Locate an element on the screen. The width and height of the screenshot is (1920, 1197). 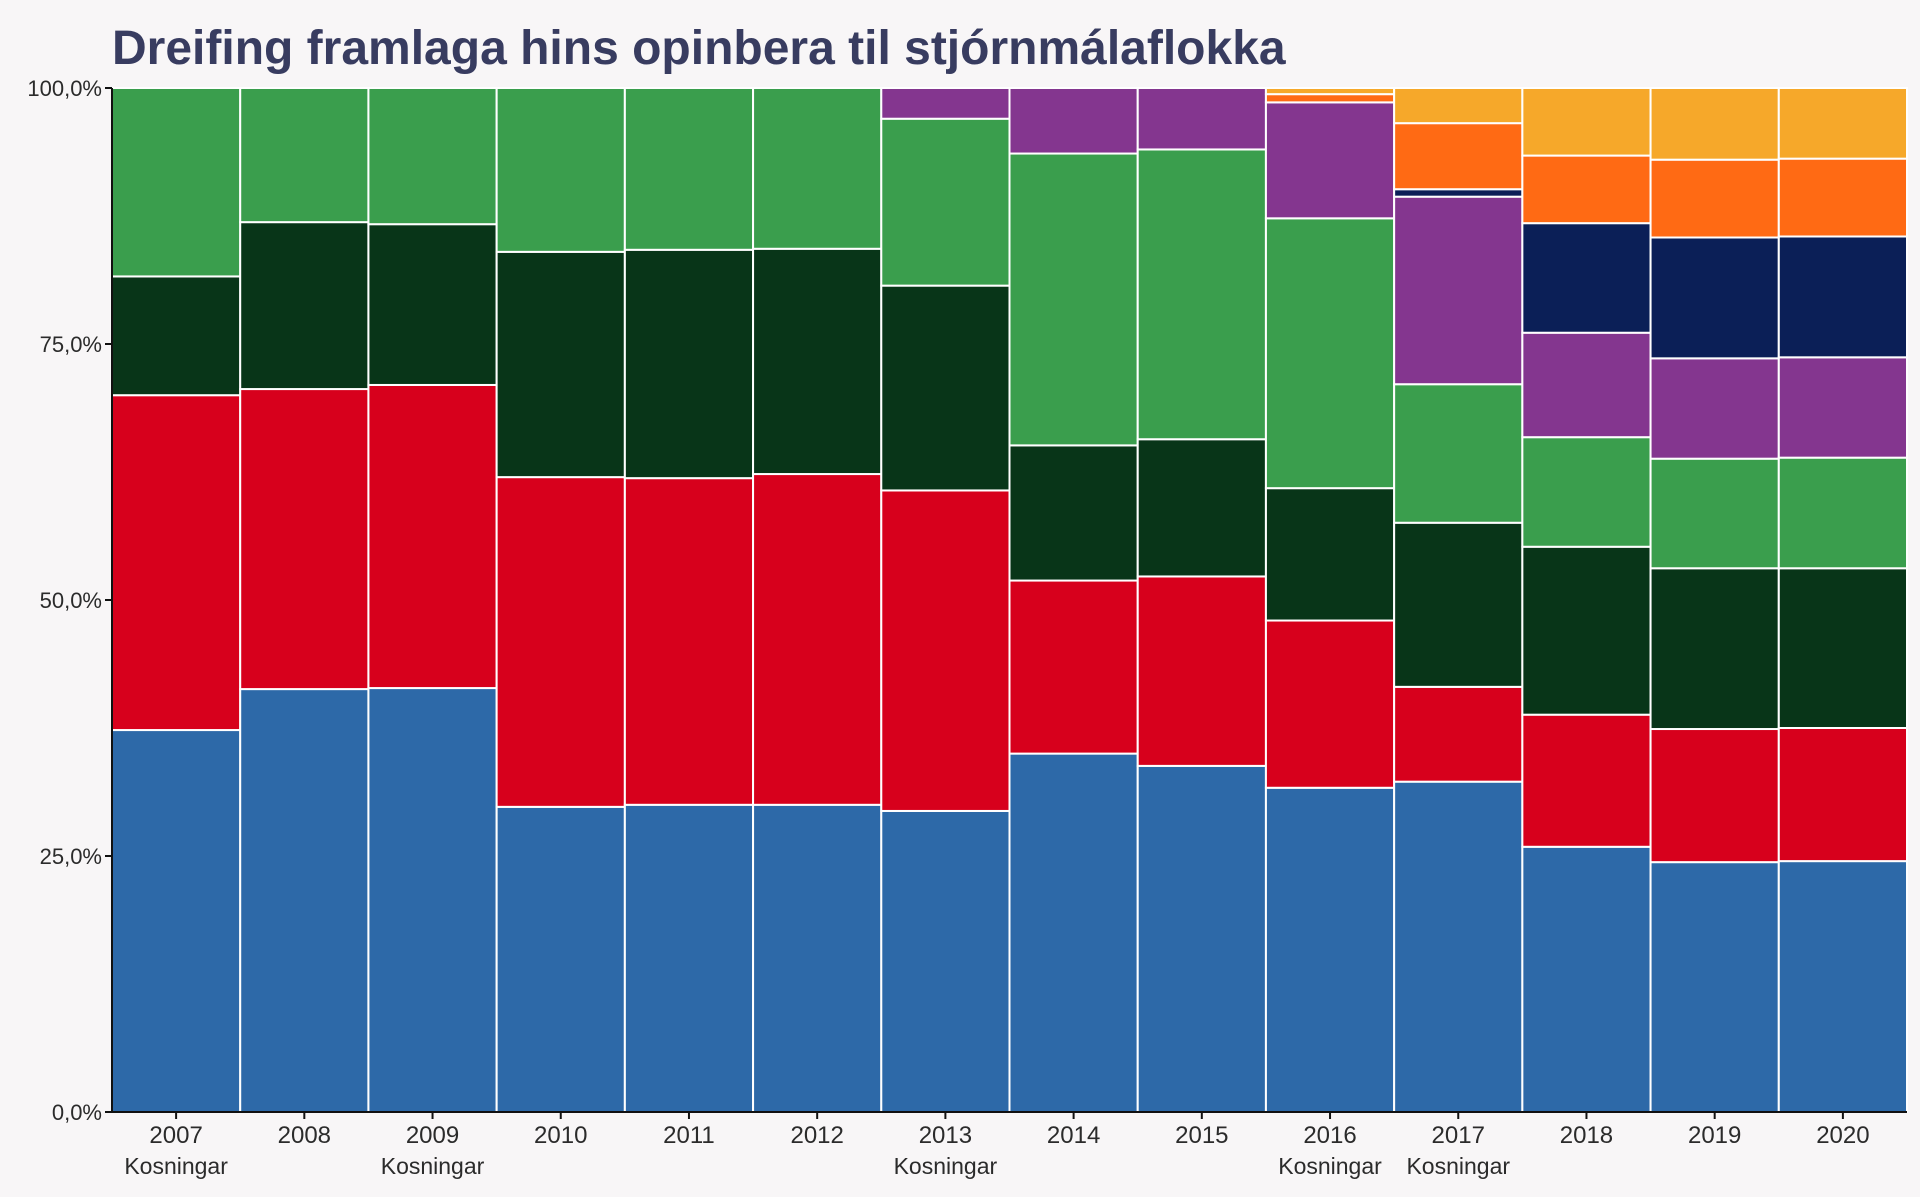
x-tick-label: 2007 is located at coordinates (175, 1135).